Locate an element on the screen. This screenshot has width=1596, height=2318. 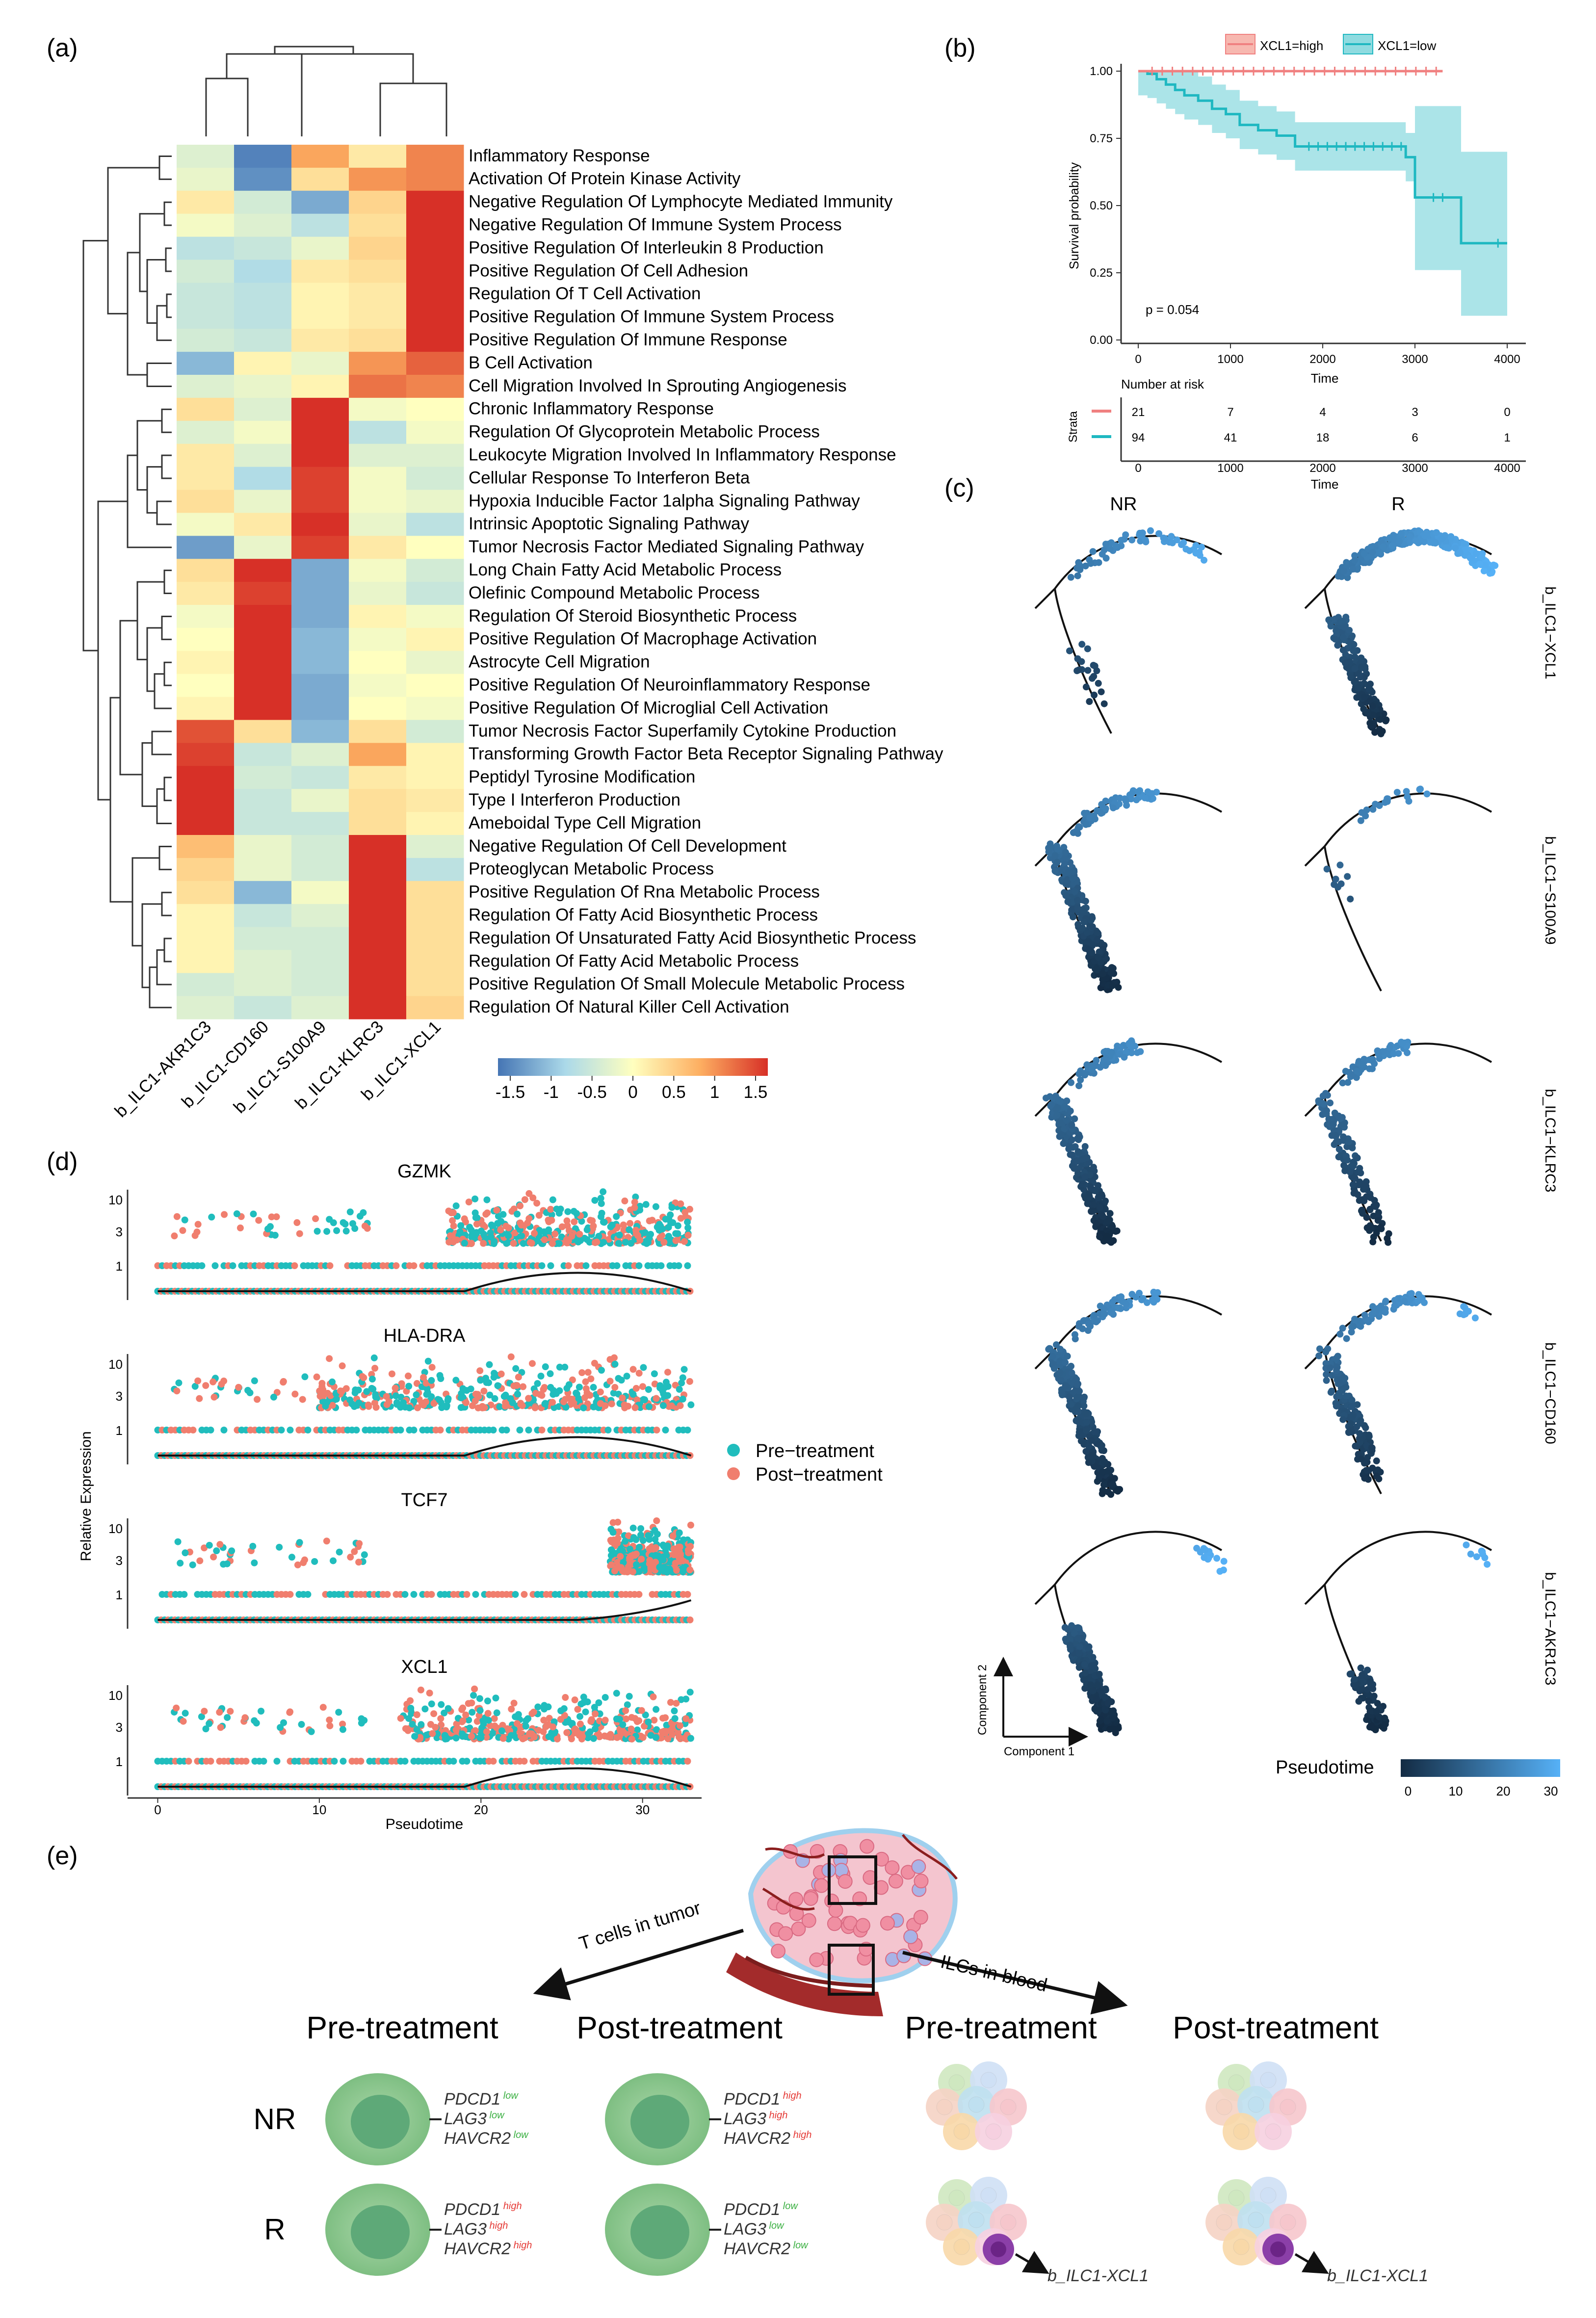
heatmap-row-label: Proteoglycan Metabolic Process is located at coordinates (591, 869).